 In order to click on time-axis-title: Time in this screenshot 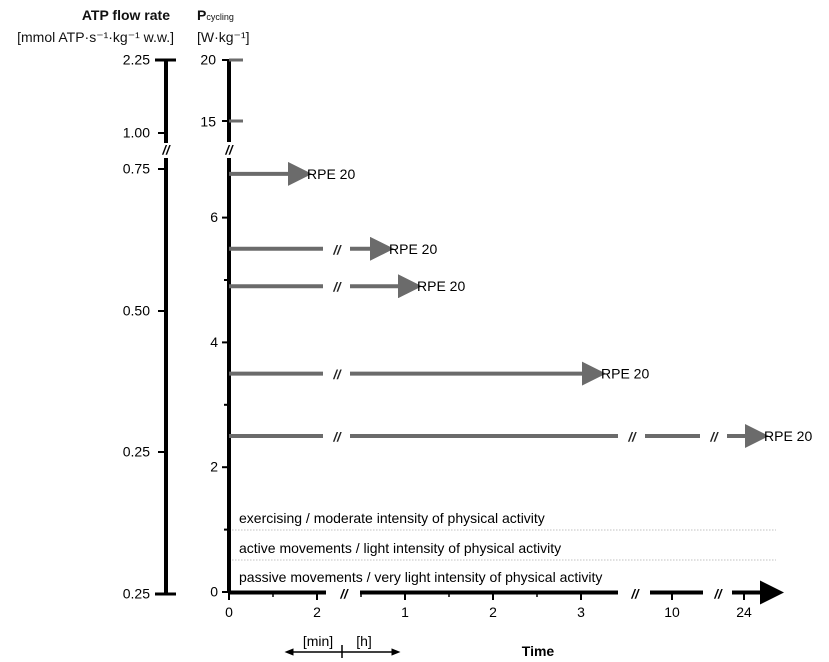, I will do `click(538, 651)`.